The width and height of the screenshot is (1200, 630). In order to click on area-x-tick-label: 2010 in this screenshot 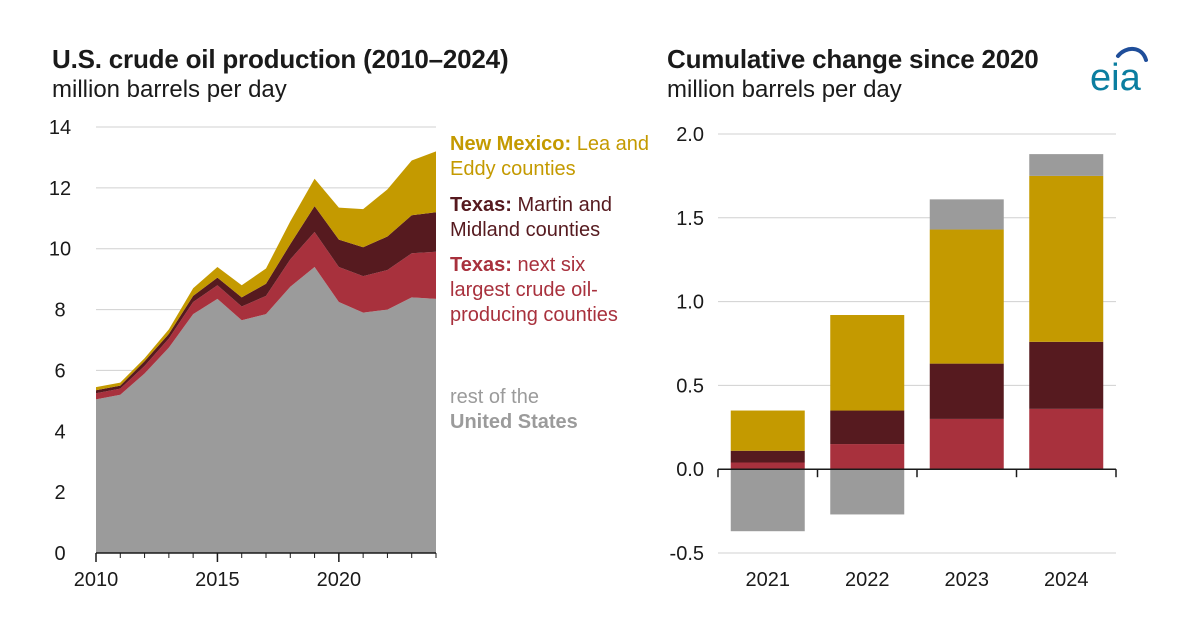, I will do `click(96, 580)`.